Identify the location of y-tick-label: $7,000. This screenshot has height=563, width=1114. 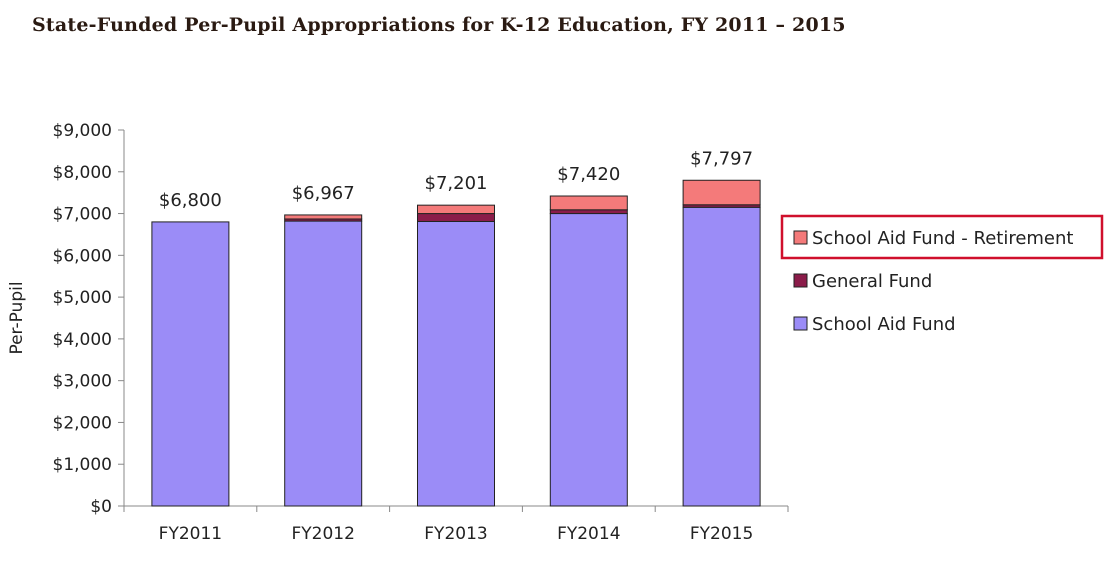
(82, 215).